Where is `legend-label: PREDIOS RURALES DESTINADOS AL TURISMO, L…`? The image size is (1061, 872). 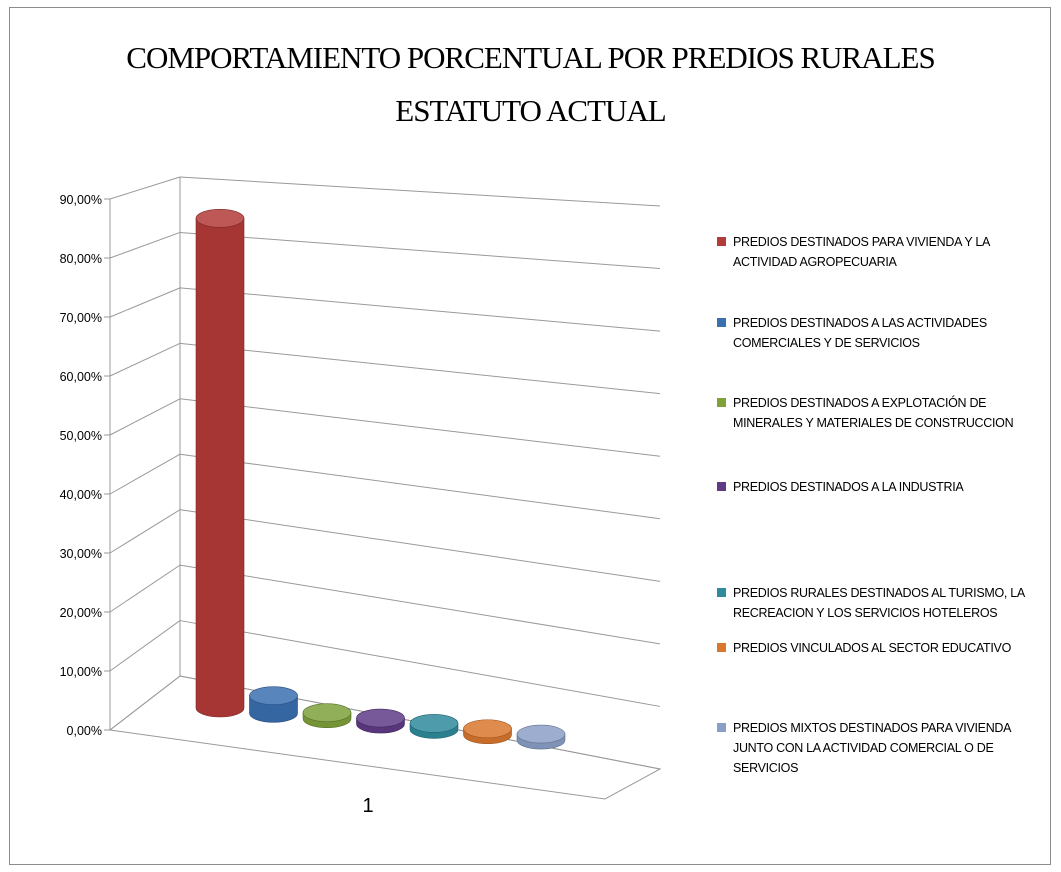
legend-label: PREDIOS RURALES DESTINADOS AL TURISMO, L… is located at coordinates (893, 603).